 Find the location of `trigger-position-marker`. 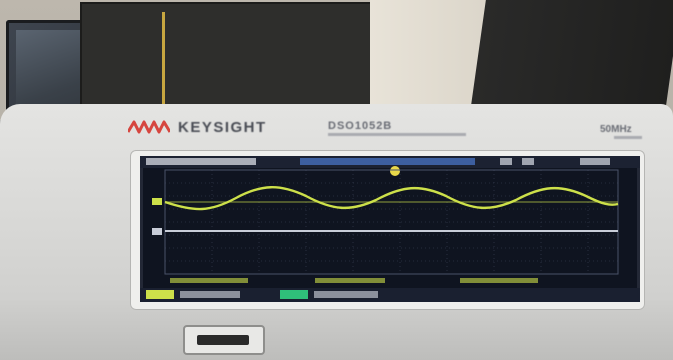

trigger-position-marker is located at coordinates (395, 171).